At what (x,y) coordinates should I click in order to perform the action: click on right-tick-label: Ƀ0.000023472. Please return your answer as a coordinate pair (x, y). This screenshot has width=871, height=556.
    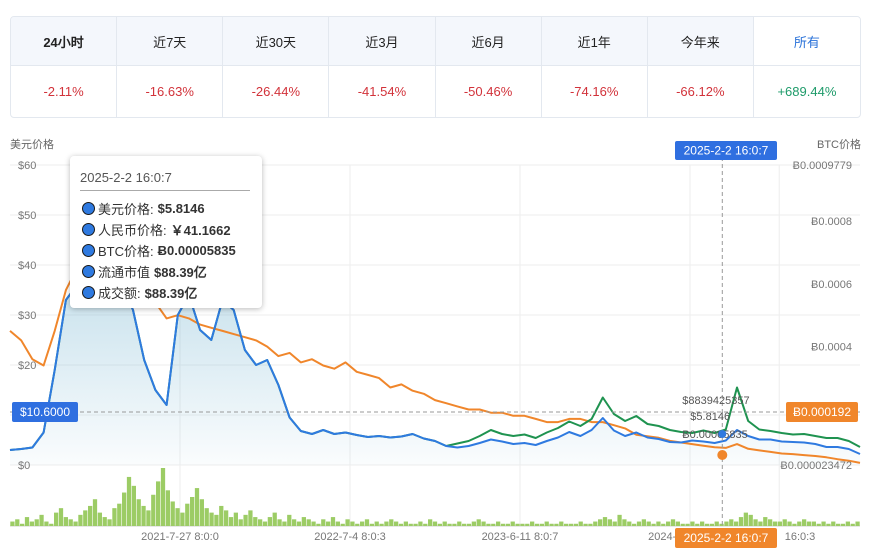
    Looking at the image, I should click on (816, 466).